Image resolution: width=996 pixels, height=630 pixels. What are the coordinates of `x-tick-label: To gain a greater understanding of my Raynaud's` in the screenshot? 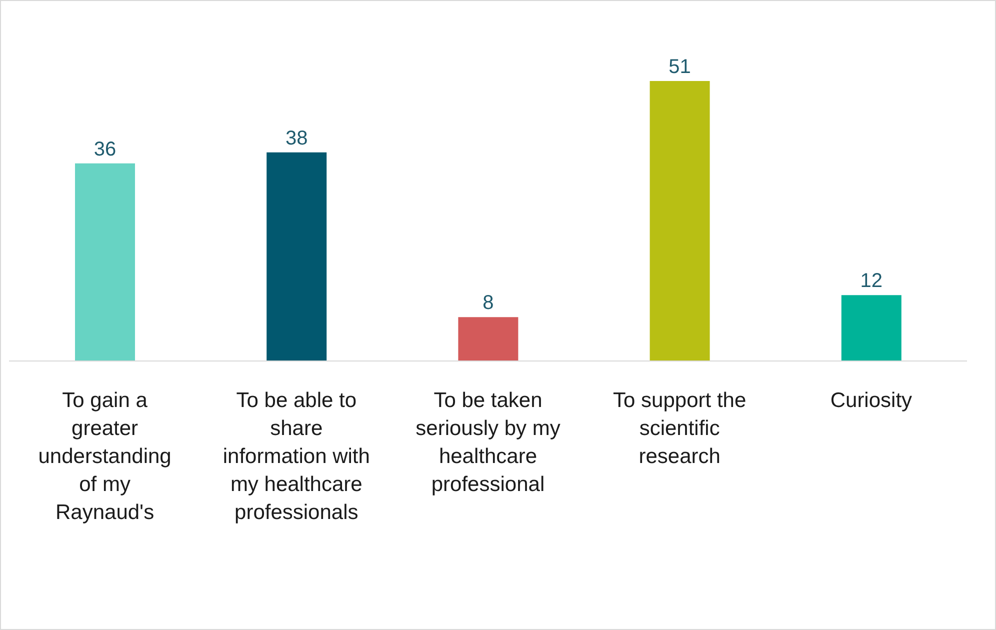 It's located at (105, 456).